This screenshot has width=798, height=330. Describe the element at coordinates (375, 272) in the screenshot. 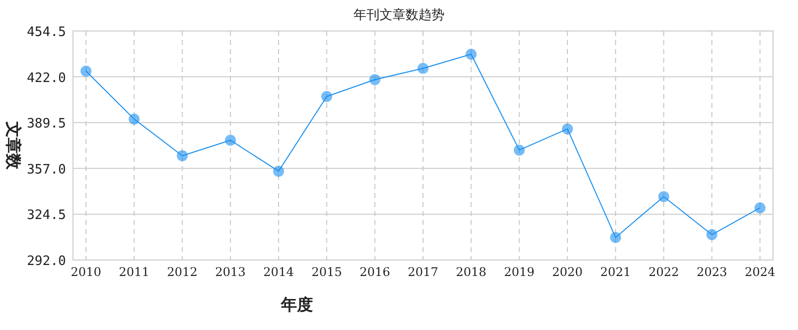

I see `x-tick-label: 2016` at that location.